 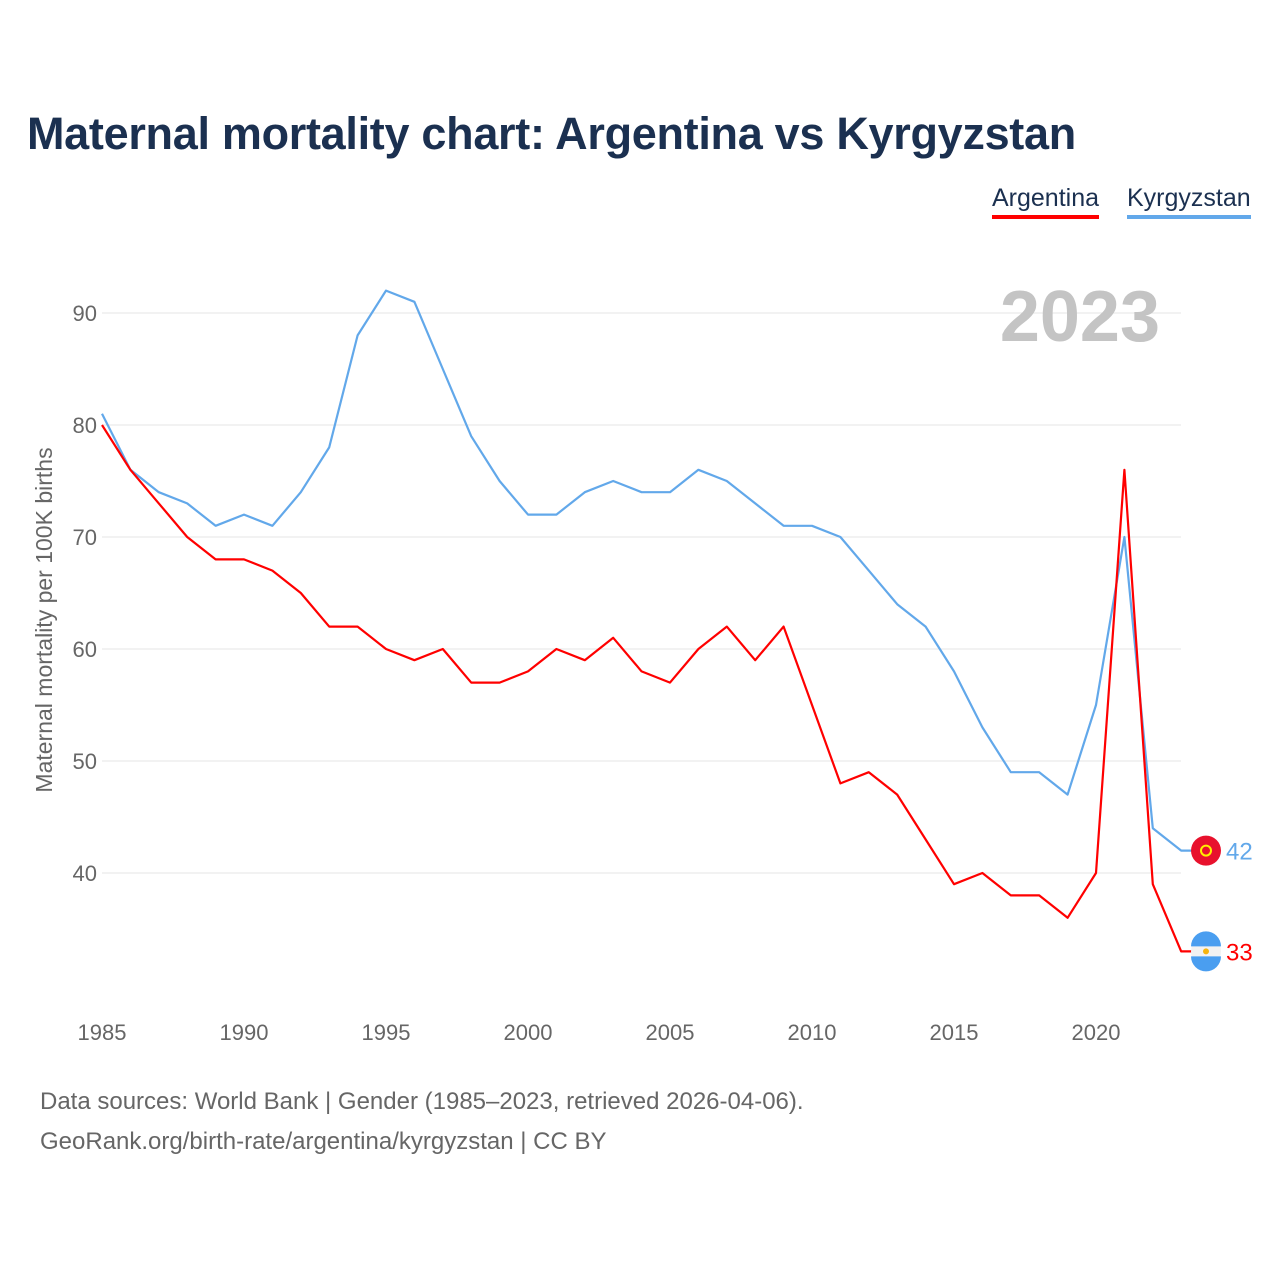 I want to click on x-tick-label: 2005, so click(x=670, y=1032).